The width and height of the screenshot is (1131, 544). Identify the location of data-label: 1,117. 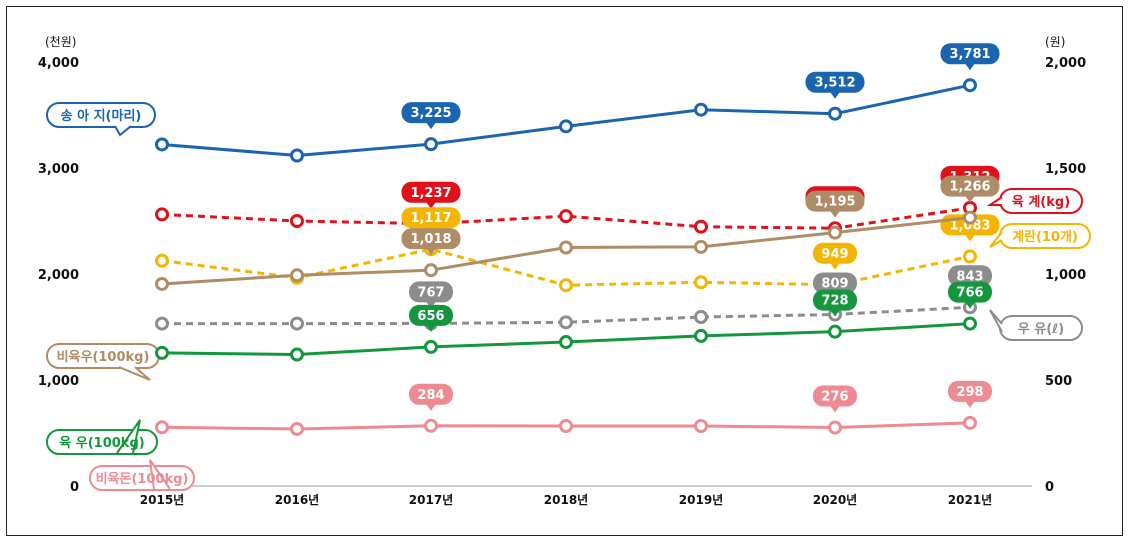
(430, 218).